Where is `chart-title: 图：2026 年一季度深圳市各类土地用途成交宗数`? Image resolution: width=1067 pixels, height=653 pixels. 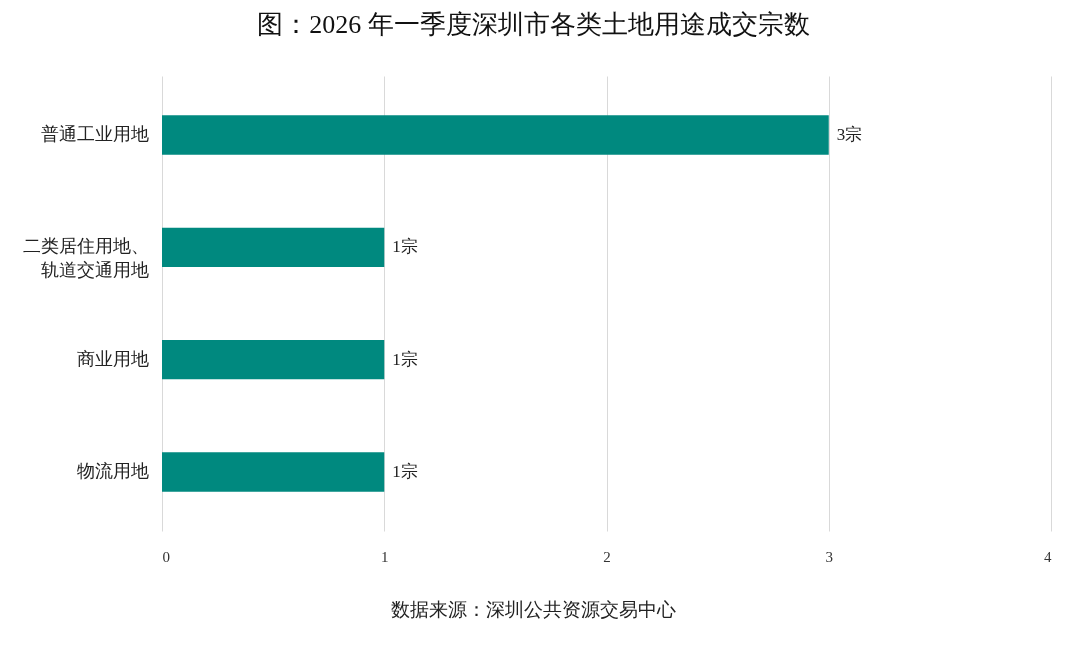 chart-title: 图：2026 年一季度深圳市各类土地用途成交宗数 is located at coordinates (533, 24).